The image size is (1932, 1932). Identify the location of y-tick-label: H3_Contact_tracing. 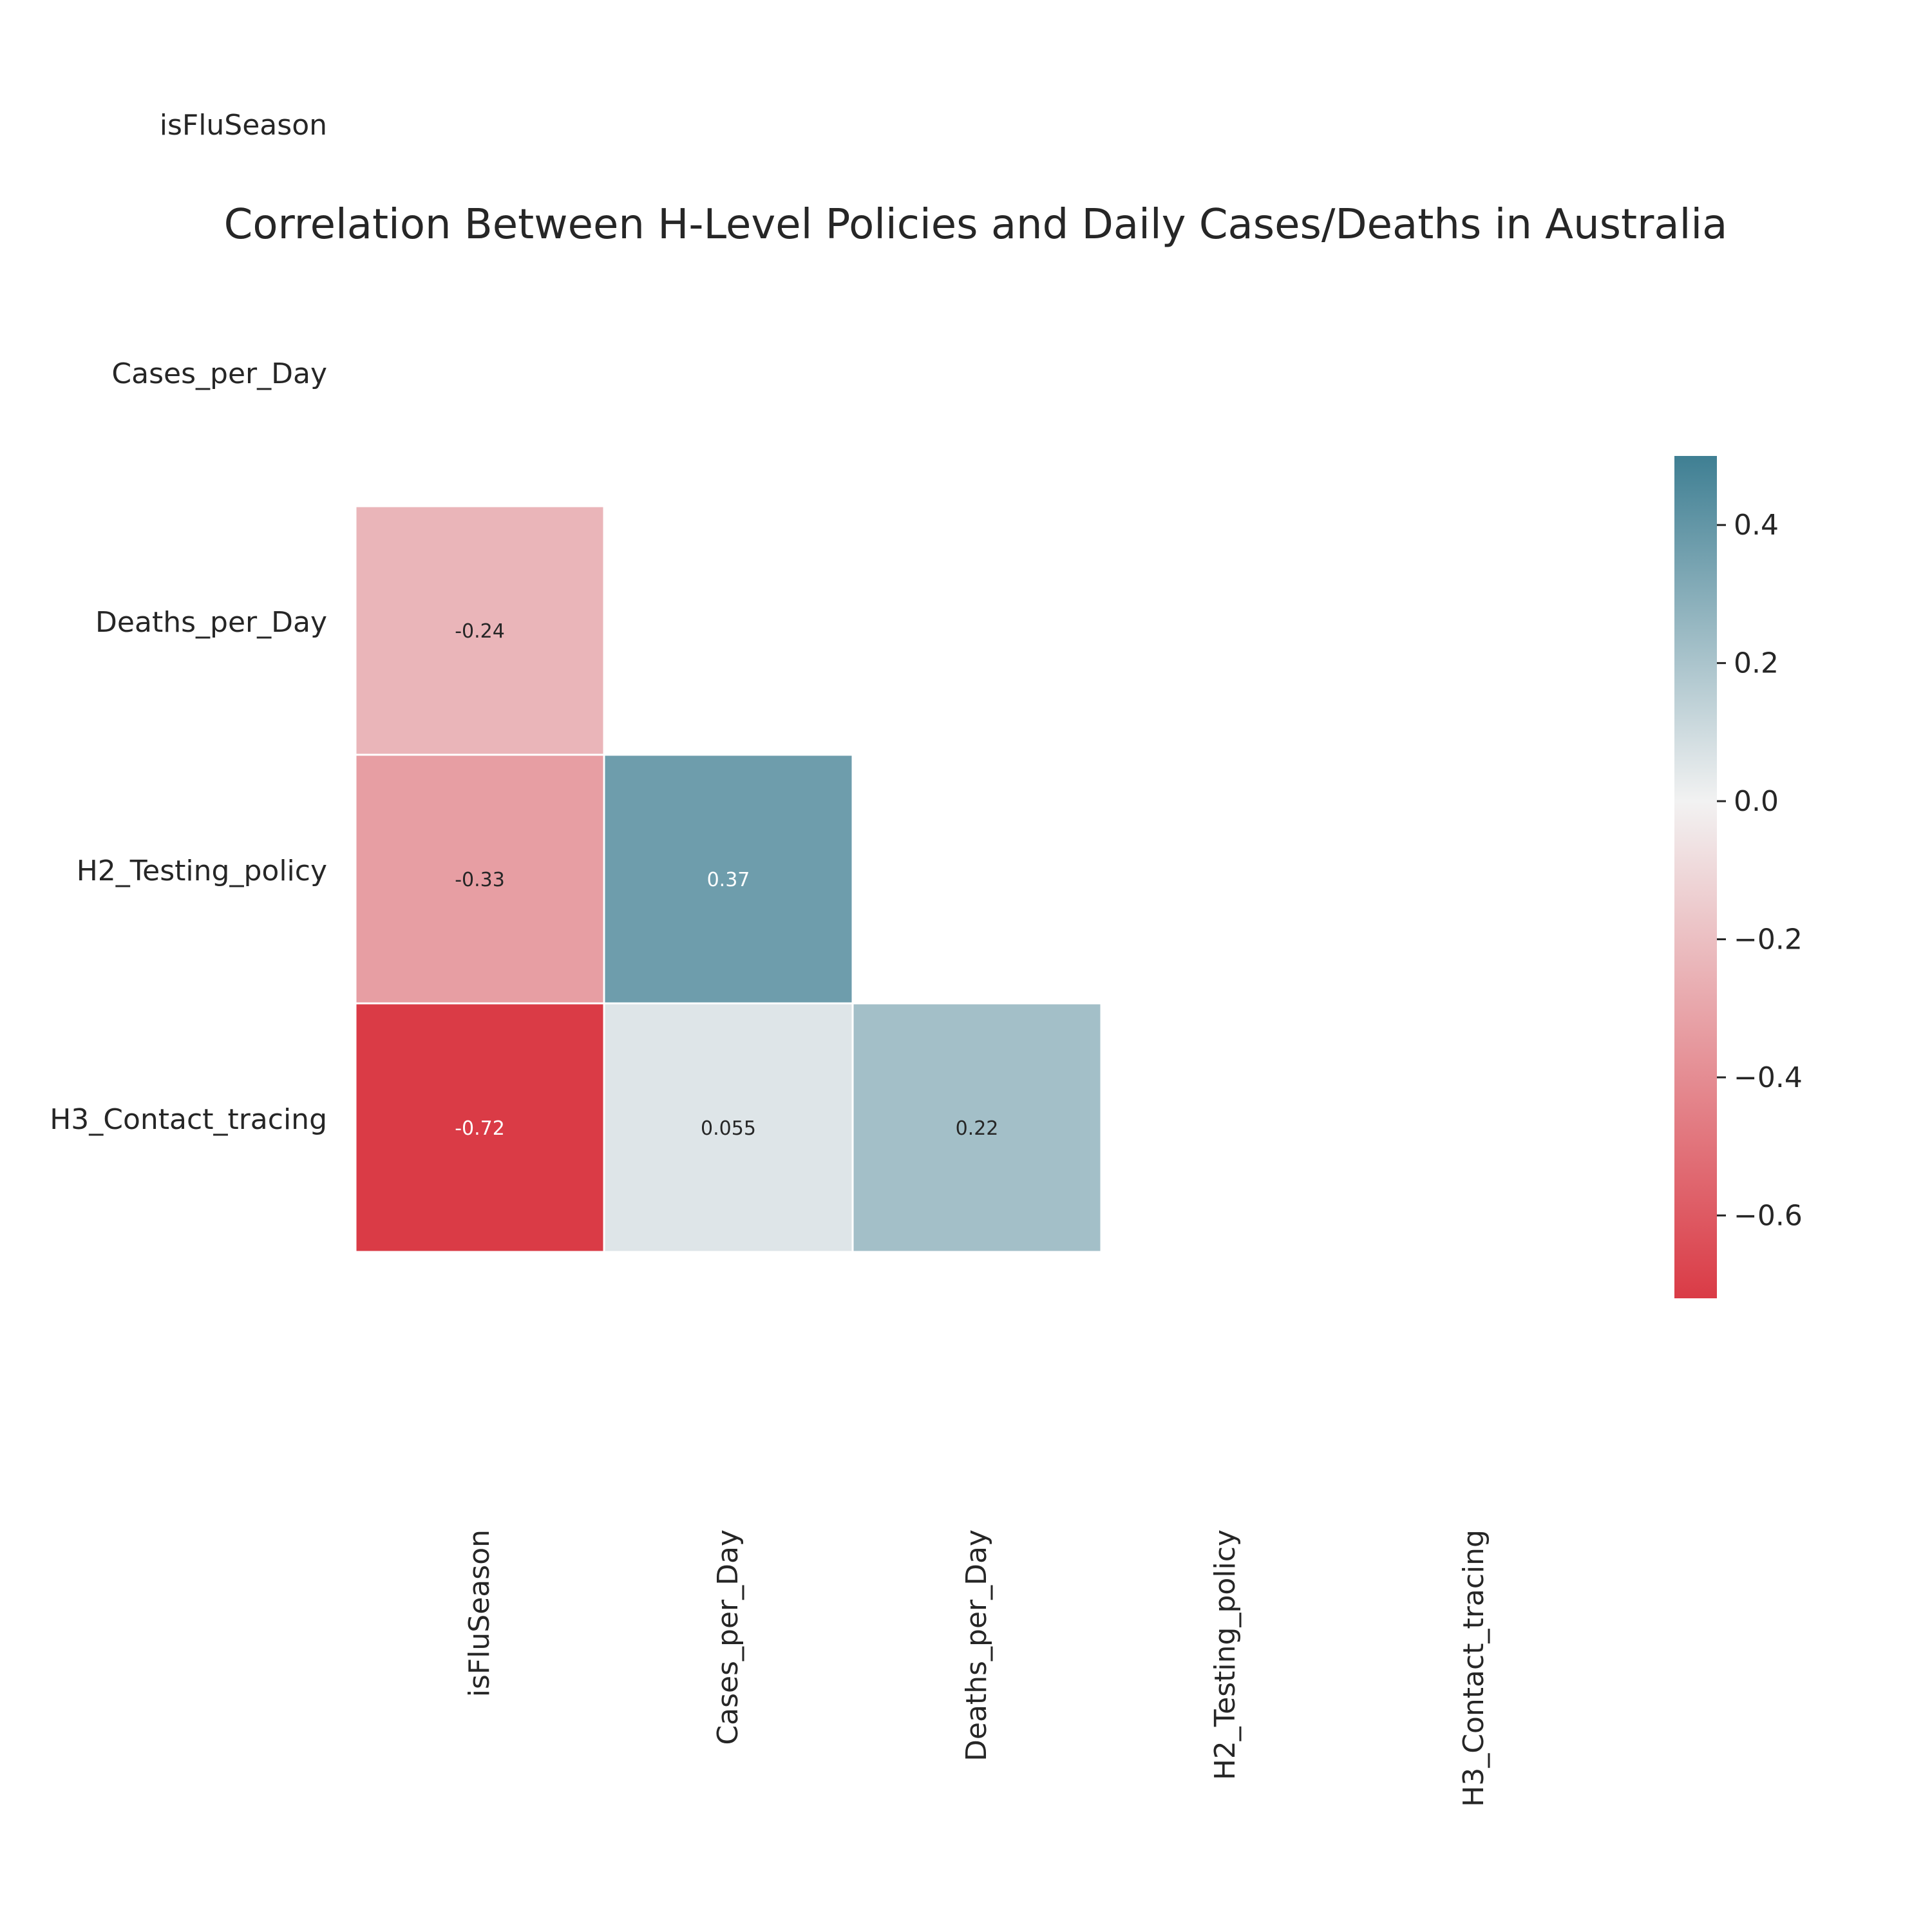
(189, 1119).